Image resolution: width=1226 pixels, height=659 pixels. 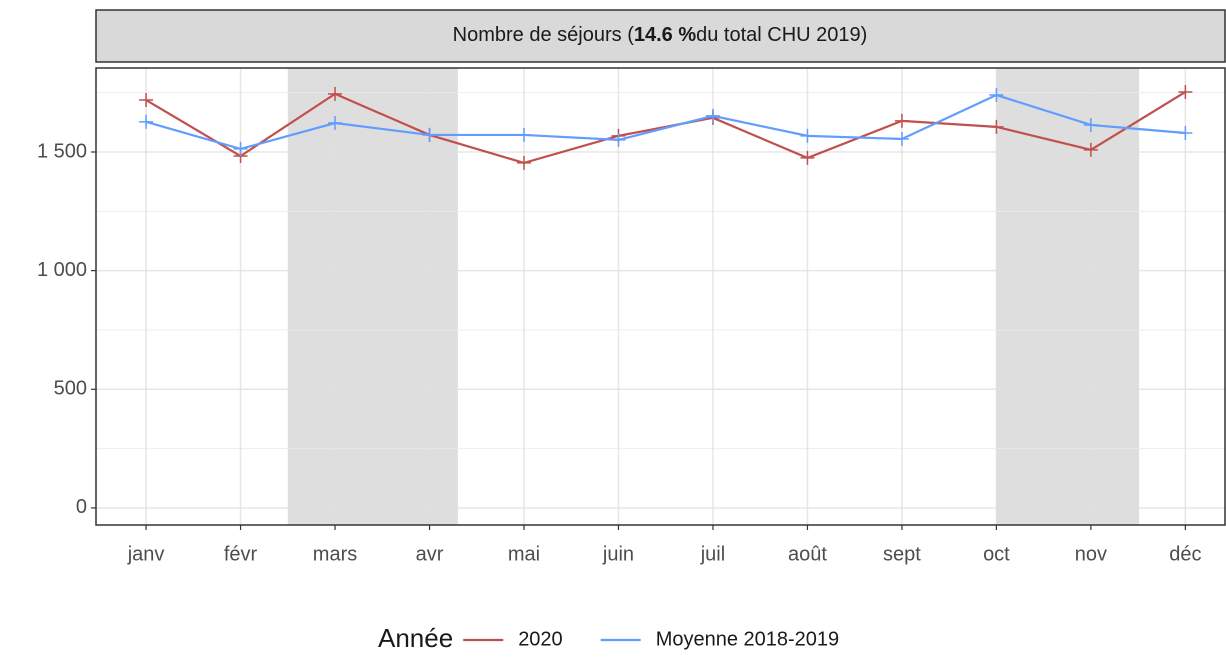 What do you see at coordinates (996, 554) in the screenshot?
I see `x-tick-label: oct` at bounding box center [996, 554].